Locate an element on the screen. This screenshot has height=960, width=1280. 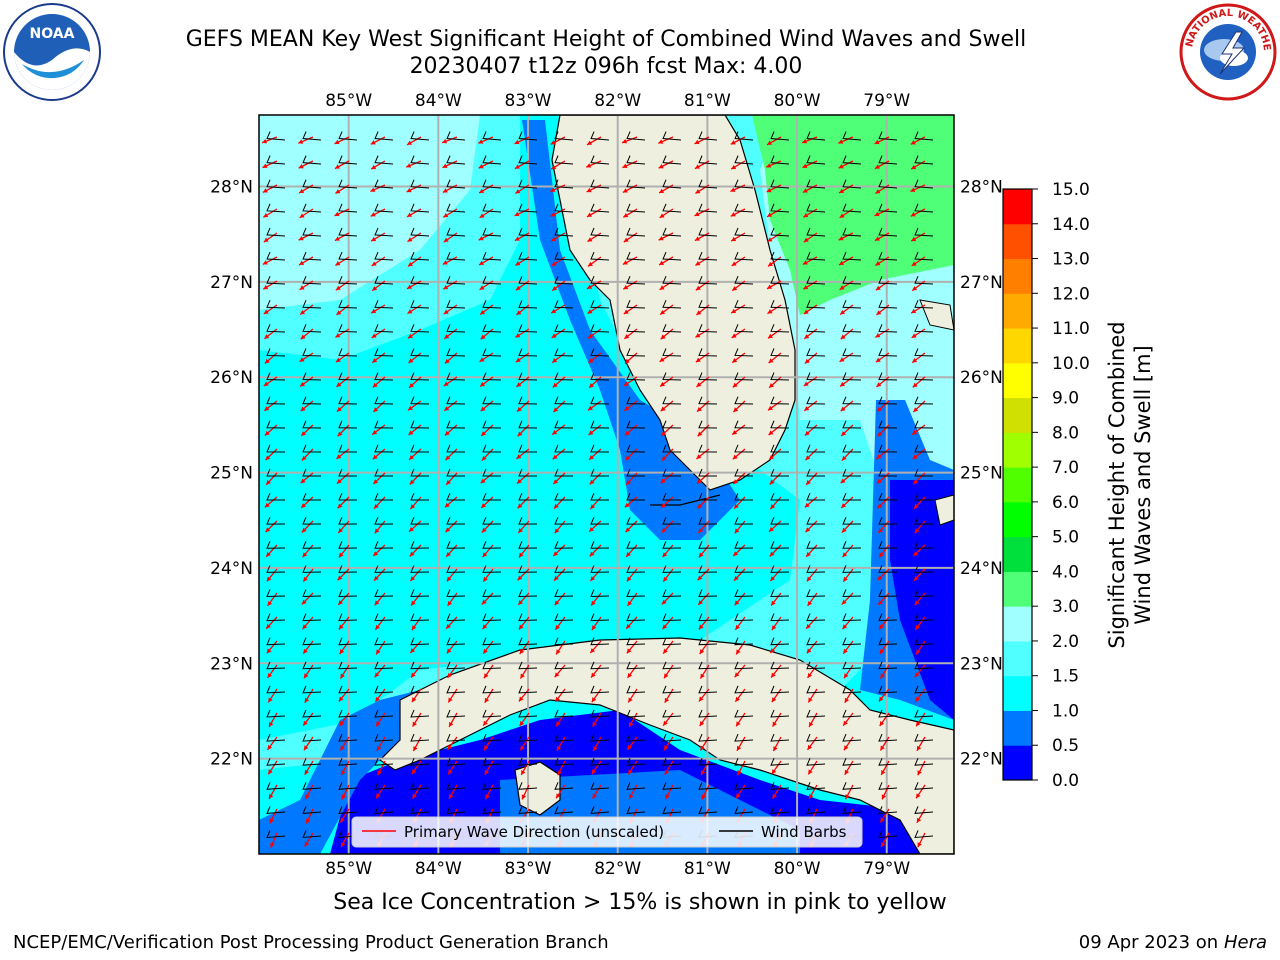
footer-host: Hera is located at coordinates (1245, 942).